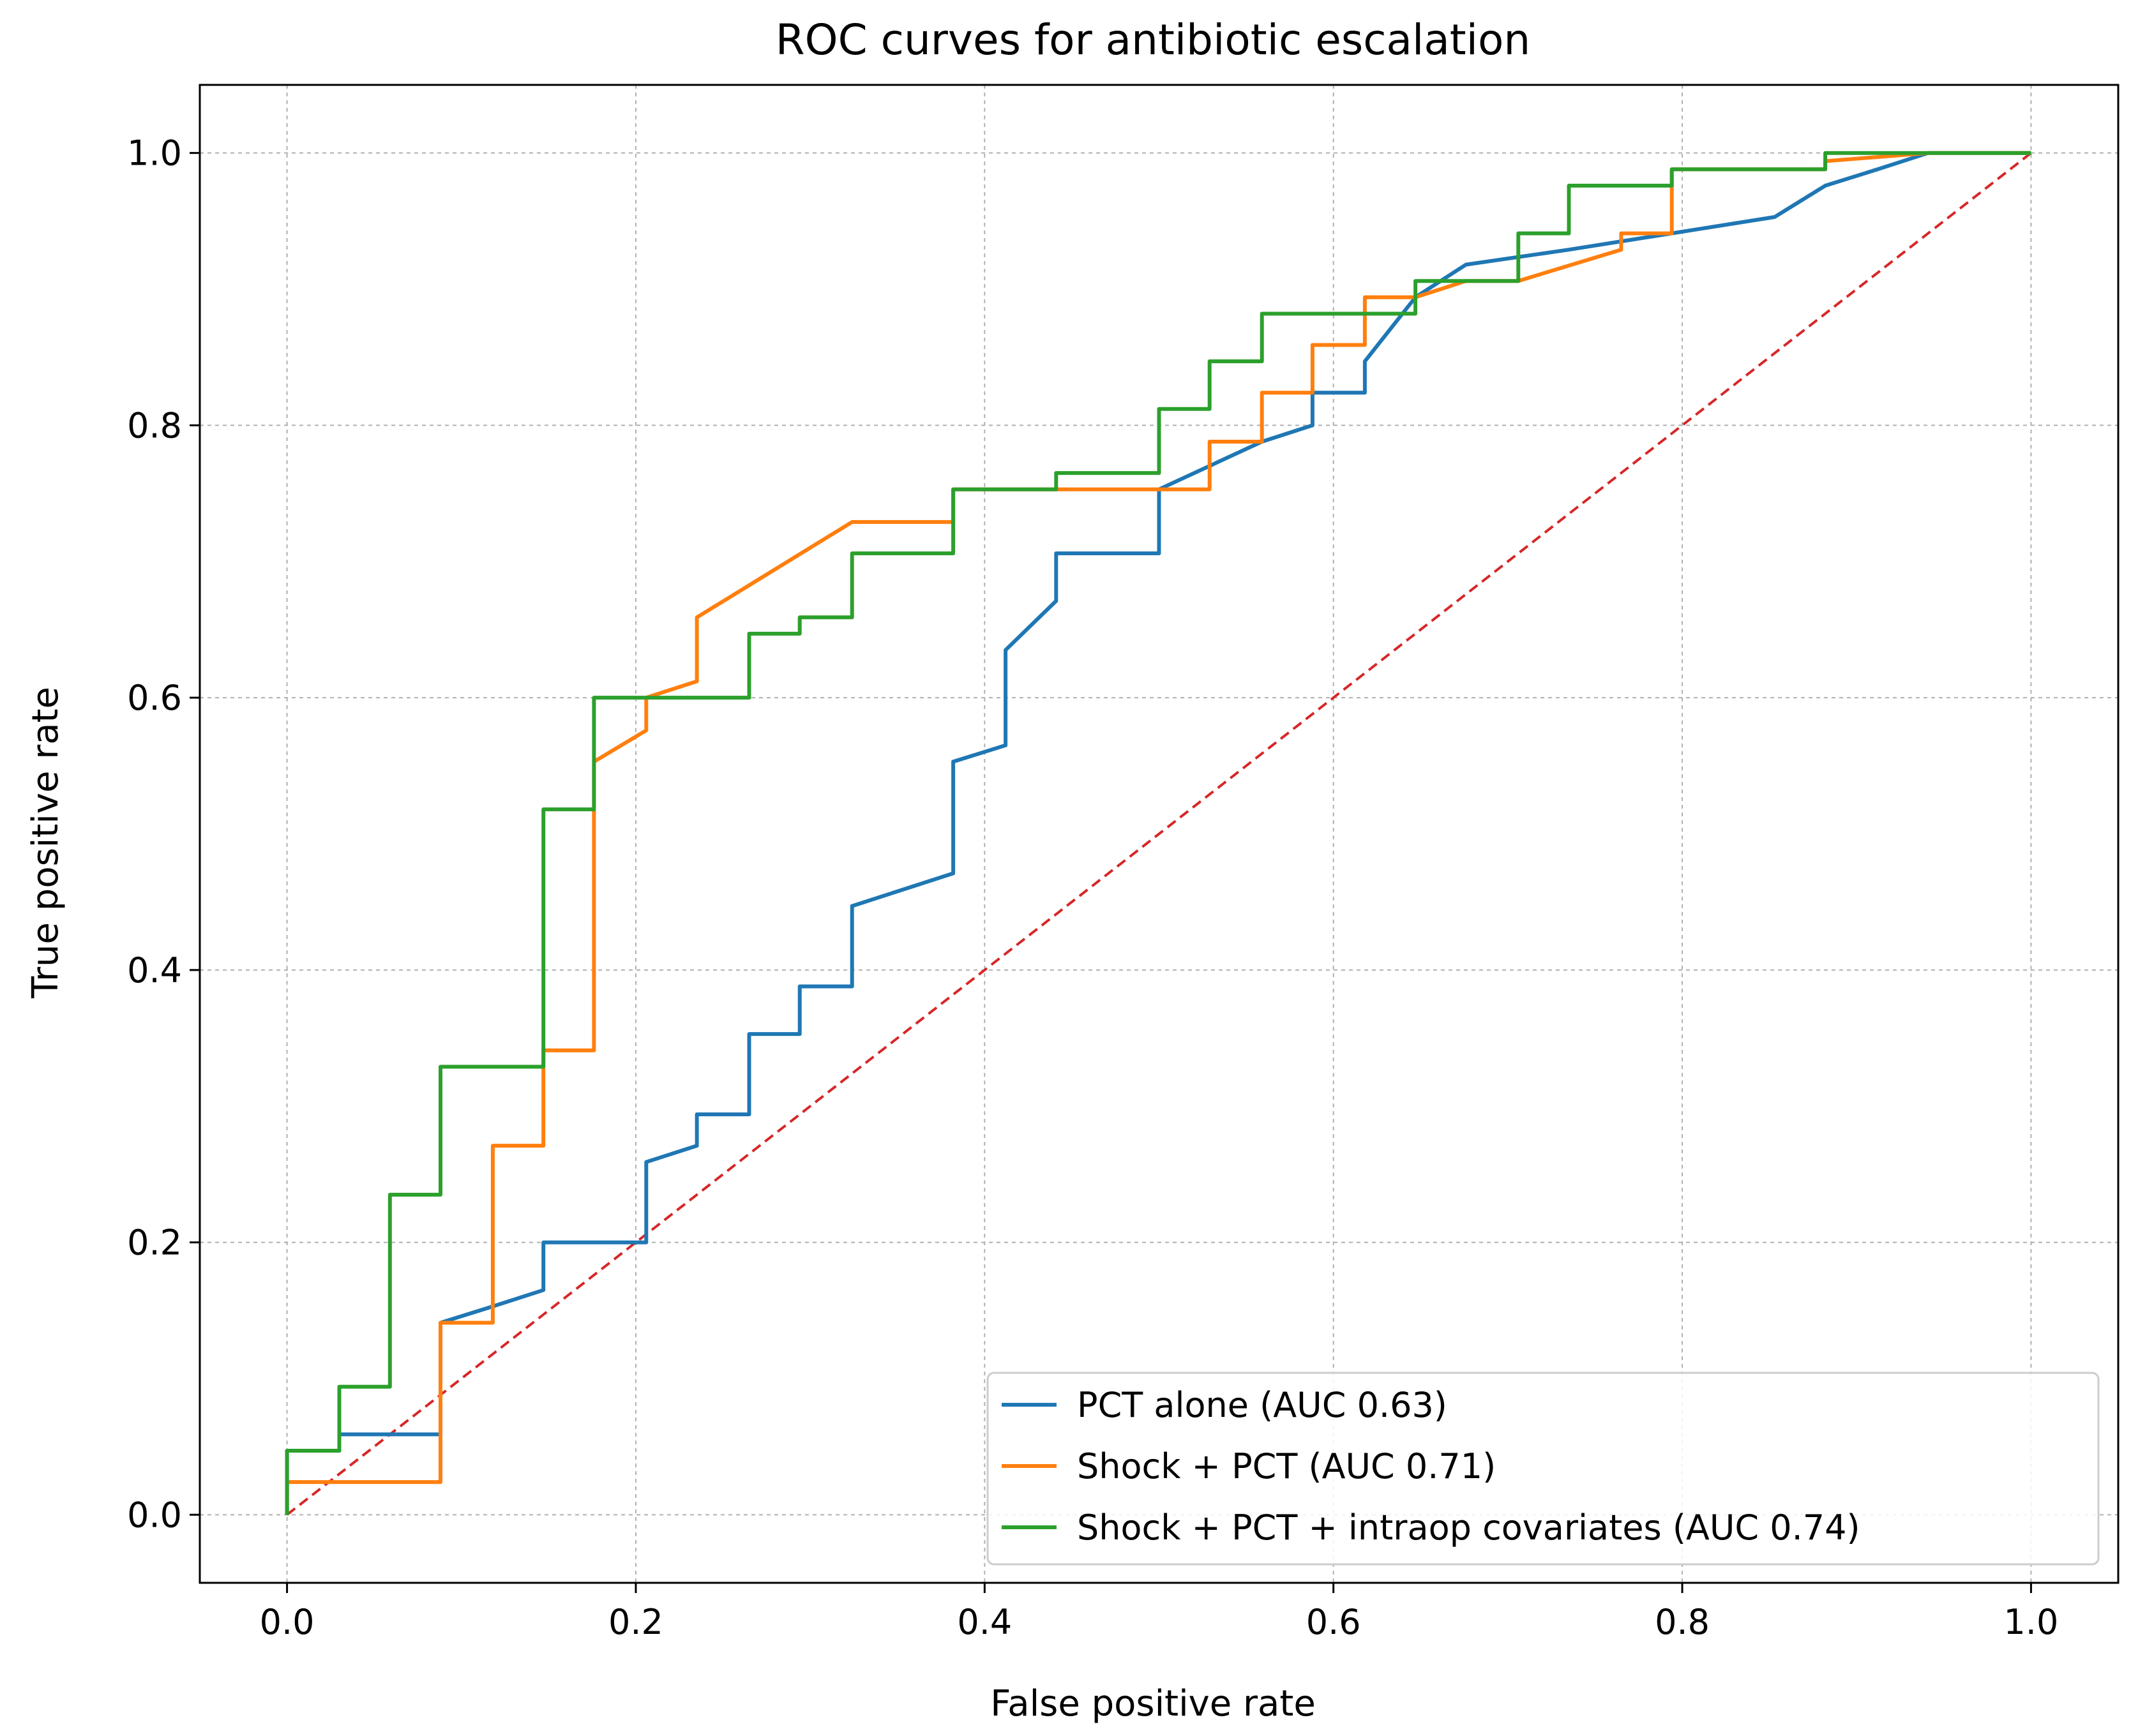  What do you see at coordinates (154, 425) in the screenshot?
I see `y-tick-label: 0.8` at bounding box center [154, 425].